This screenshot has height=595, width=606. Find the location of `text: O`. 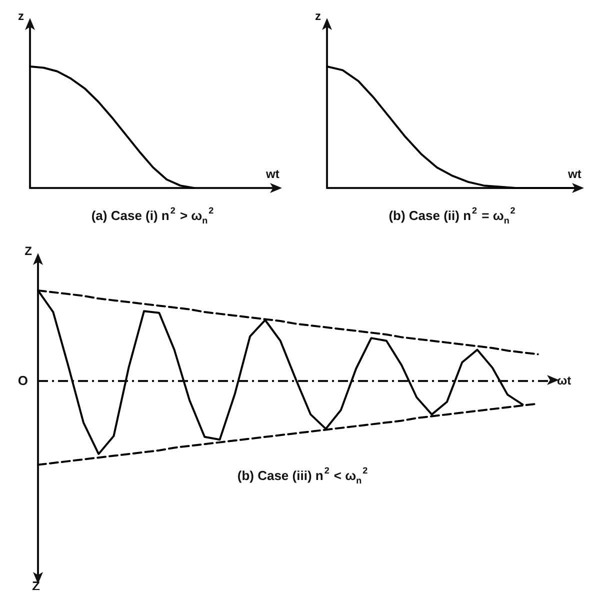

text: O is located at coordinates (23, 380).